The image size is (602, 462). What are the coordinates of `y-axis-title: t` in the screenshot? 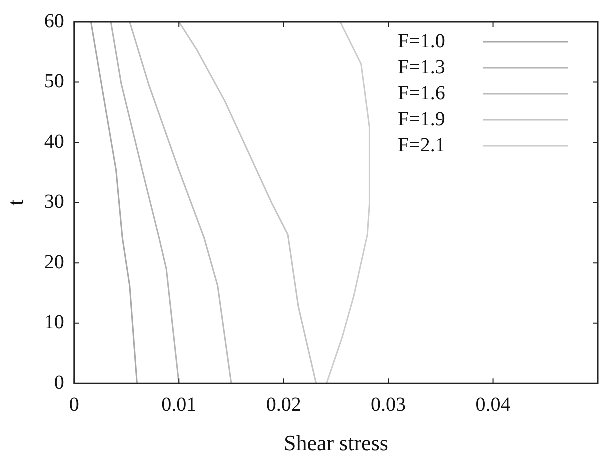 It's located at (15, 203).